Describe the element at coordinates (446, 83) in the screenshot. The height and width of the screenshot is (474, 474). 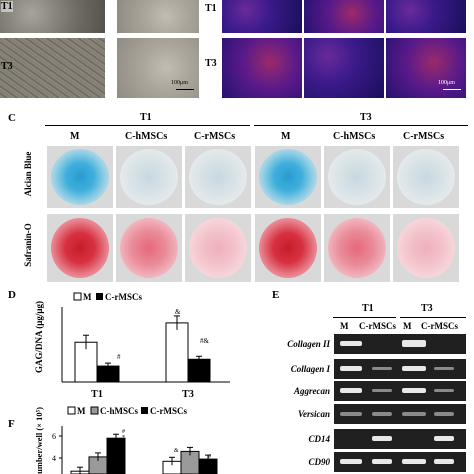
I see `scale-bar-label-right: 100μm` at that location.